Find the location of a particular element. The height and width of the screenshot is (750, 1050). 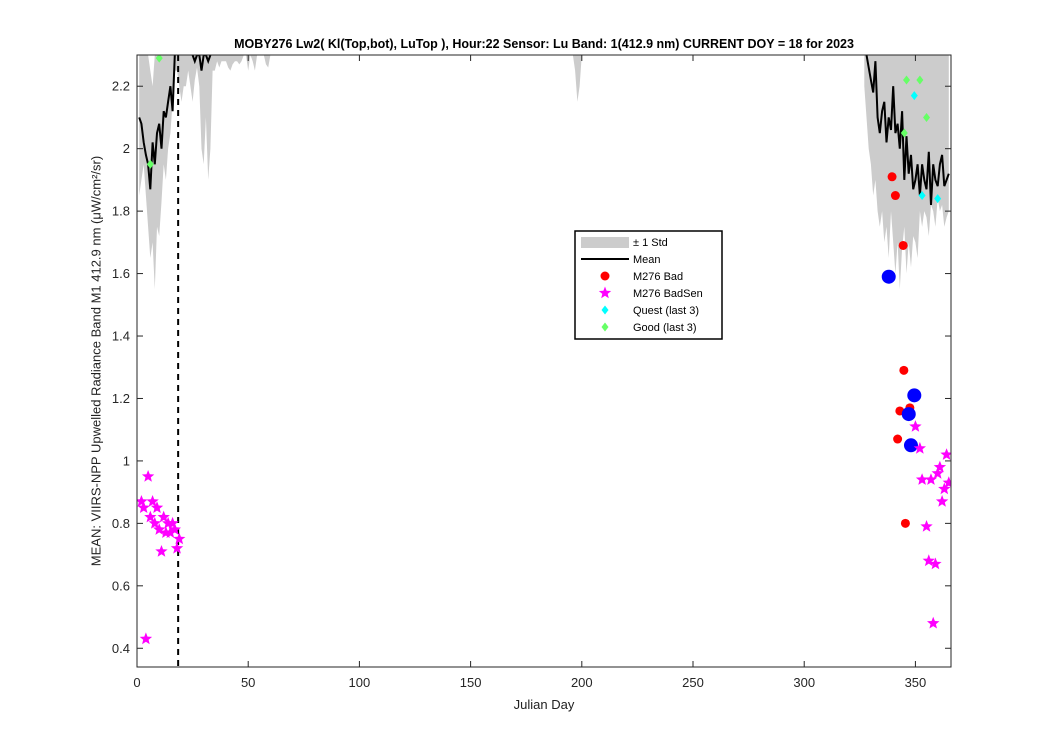

legend-item: ± 1 Std is located at coordinates (624, 243).